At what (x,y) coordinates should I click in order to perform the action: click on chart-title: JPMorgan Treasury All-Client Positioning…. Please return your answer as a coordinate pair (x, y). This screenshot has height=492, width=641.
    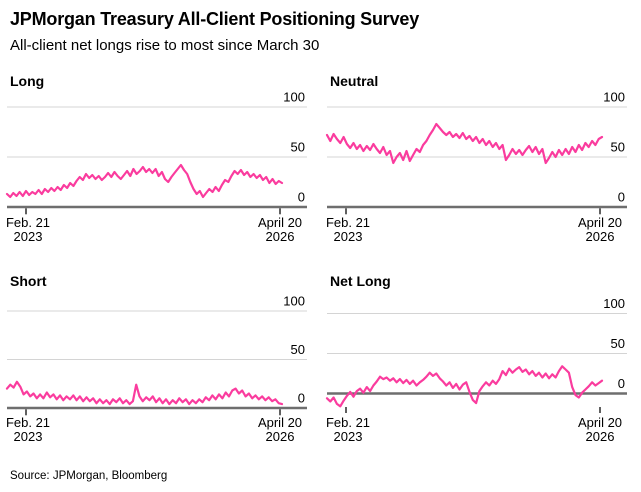
    Looking at the image, I should click on (215, 19).